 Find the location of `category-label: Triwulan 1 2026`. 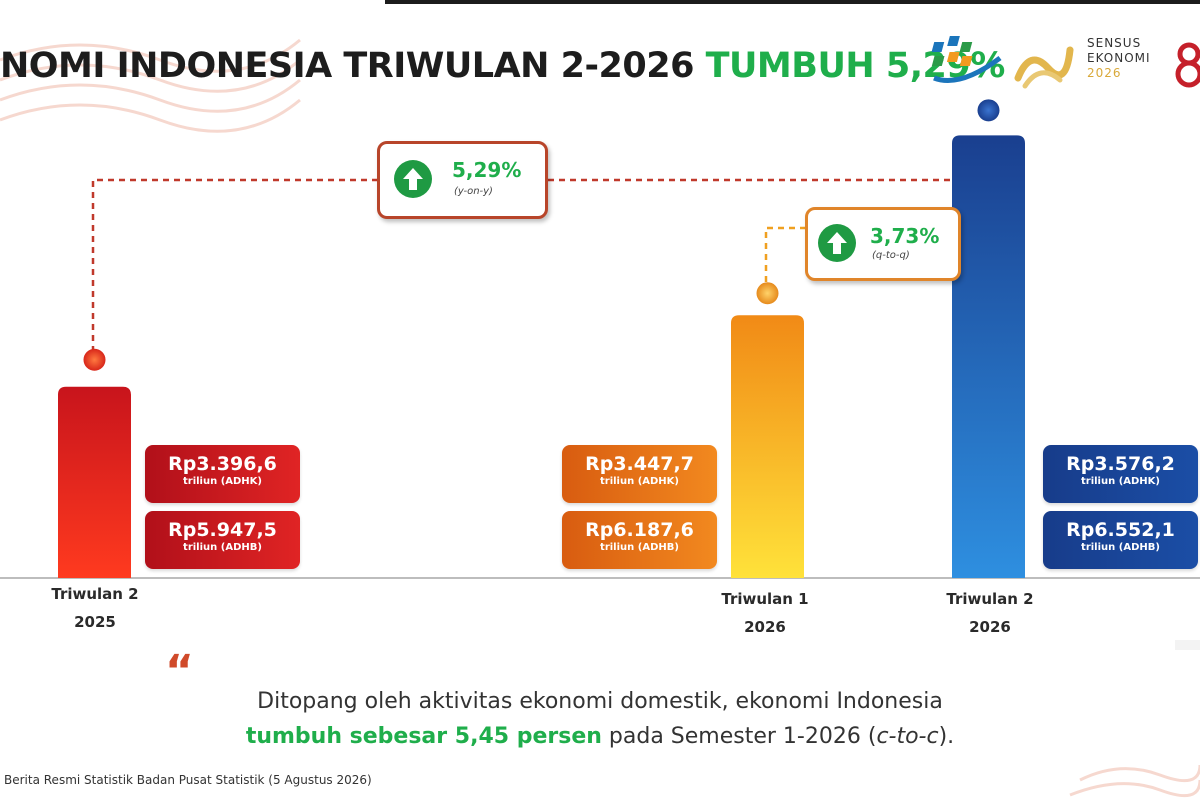

category-label: Triwulan 1 2026 is located at coordinates (765, 613).